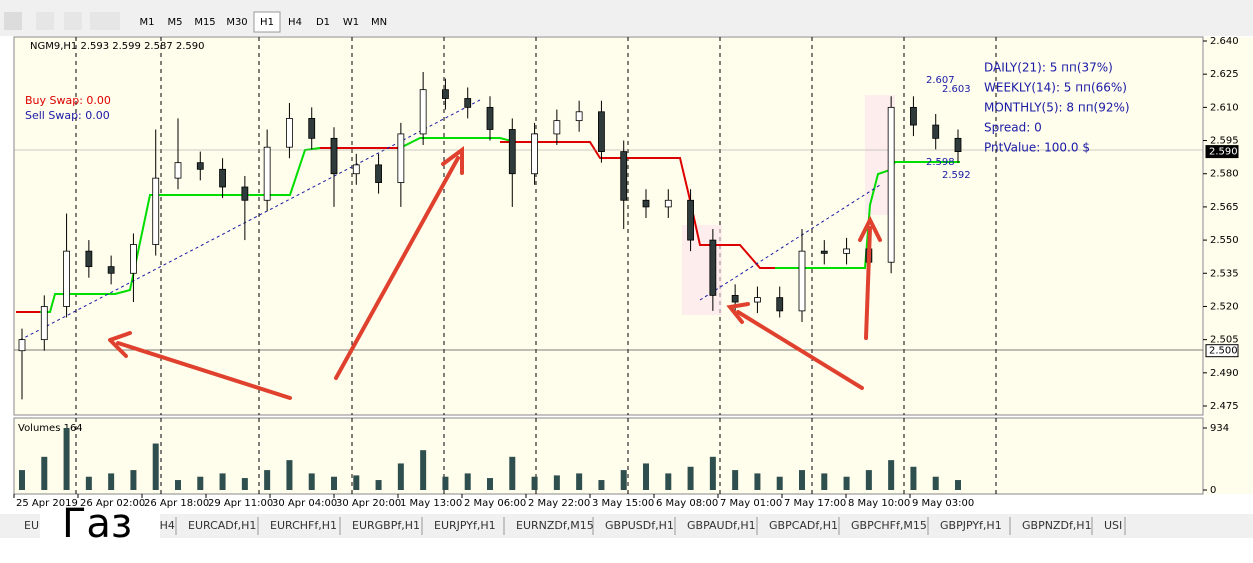 The height and width of the screenshot is (563, 1253). What do you see at coordinates (1057, 108) in the screenshot?
I see `info-line: MONTHLY(5): 8 пп(92%)` at bounding box center [1057, 108].